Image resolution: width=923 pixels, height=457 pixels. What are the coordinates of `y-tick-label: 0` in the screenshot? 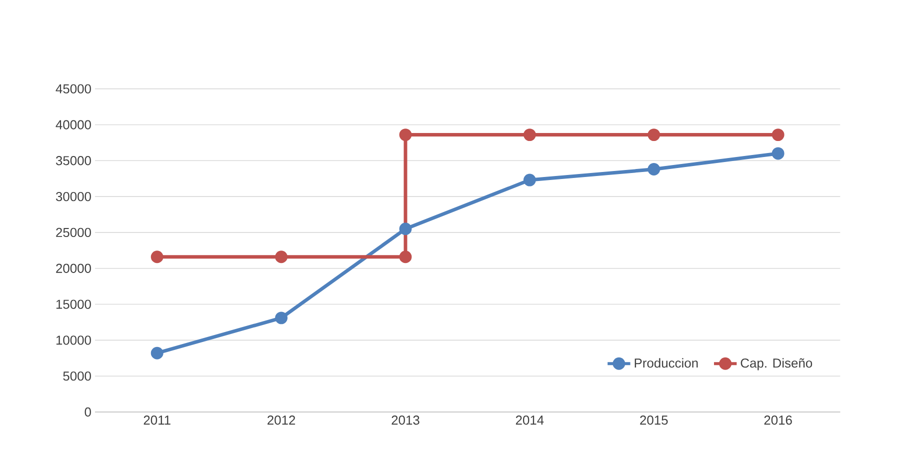 It's located at (87, 412).